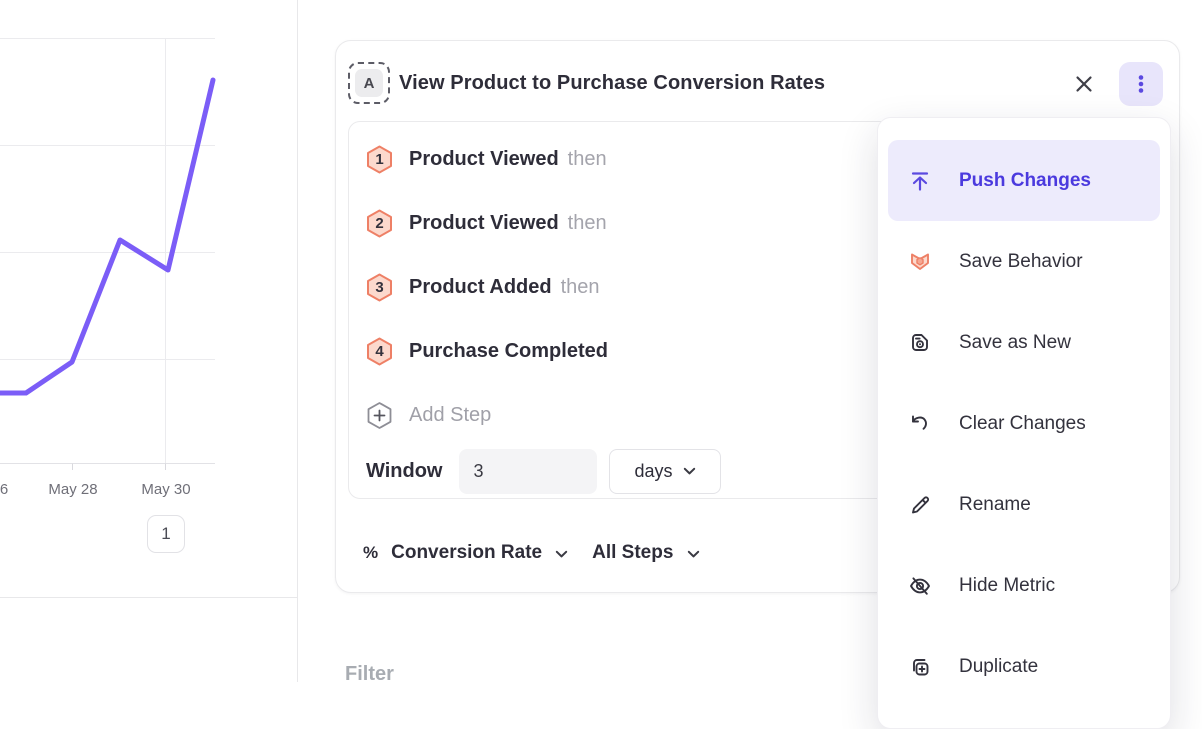 The image size is (1202, 729). I want to click on funnel-step-1: 1 Product Viewed then, so click(486, 159).